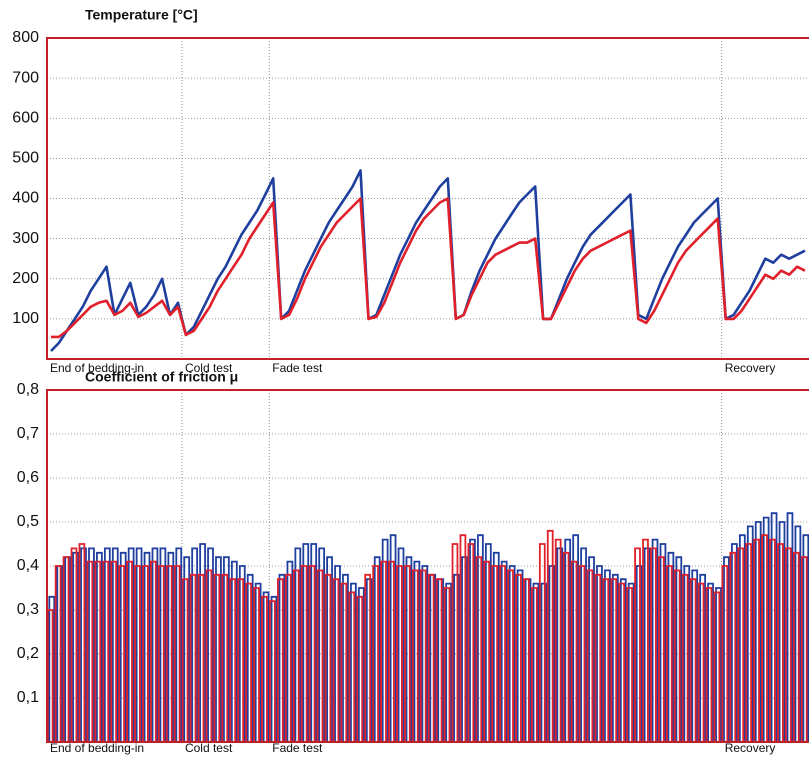 This screenshot has height=761, width=809. What do you see at coordinates (25, 198) in the screenshot?
I see `y-tick-label: 400` at bounding box center [25, 198].